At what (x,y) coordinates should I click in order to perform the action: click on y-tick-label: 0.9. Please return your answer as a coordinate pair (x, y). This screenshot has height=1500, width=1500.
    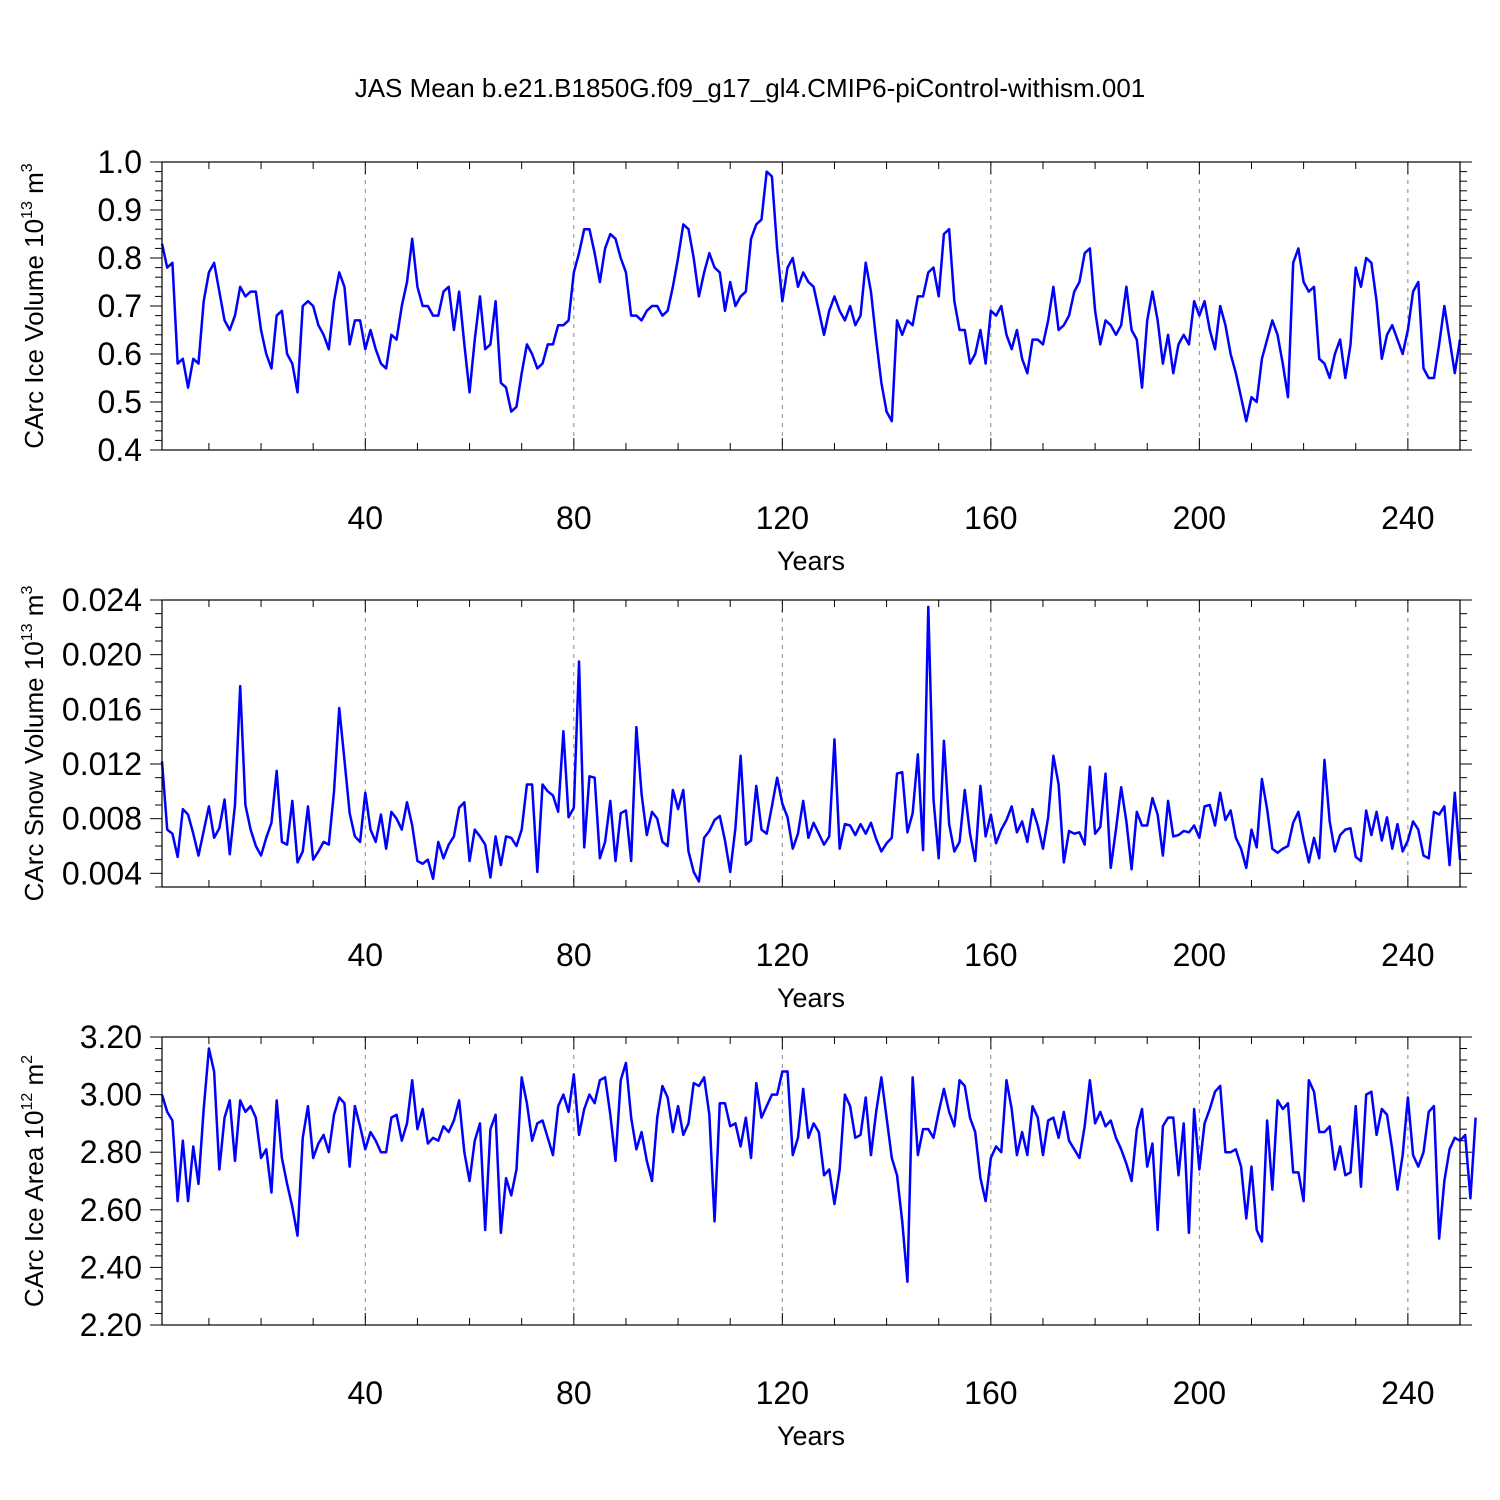
    Looking at the image, I should click on (120, 210).